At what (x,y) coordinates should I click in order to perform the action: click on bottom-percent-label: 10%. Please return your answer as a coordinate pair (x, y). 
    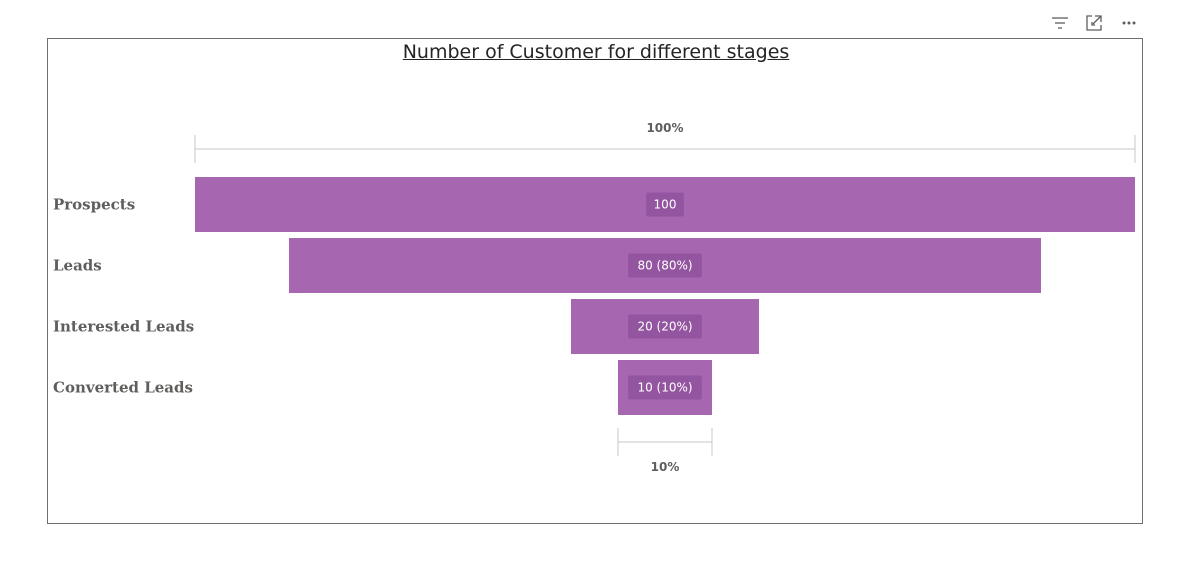
    Looking at the image, I should click on (665, 467).